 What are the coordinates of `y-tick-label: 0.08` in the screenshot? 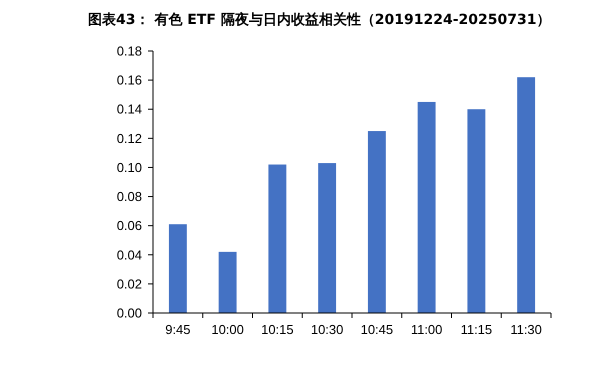 It's located at (129, 196).